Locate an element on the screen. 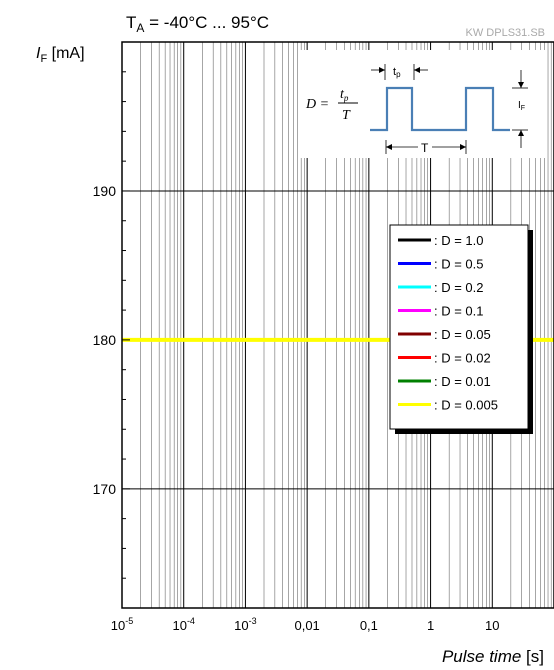 Image resolution: width=554 pixels, height=670 pixels. x-tick-label: 10⁻³ is located at coordinates (245, 624).